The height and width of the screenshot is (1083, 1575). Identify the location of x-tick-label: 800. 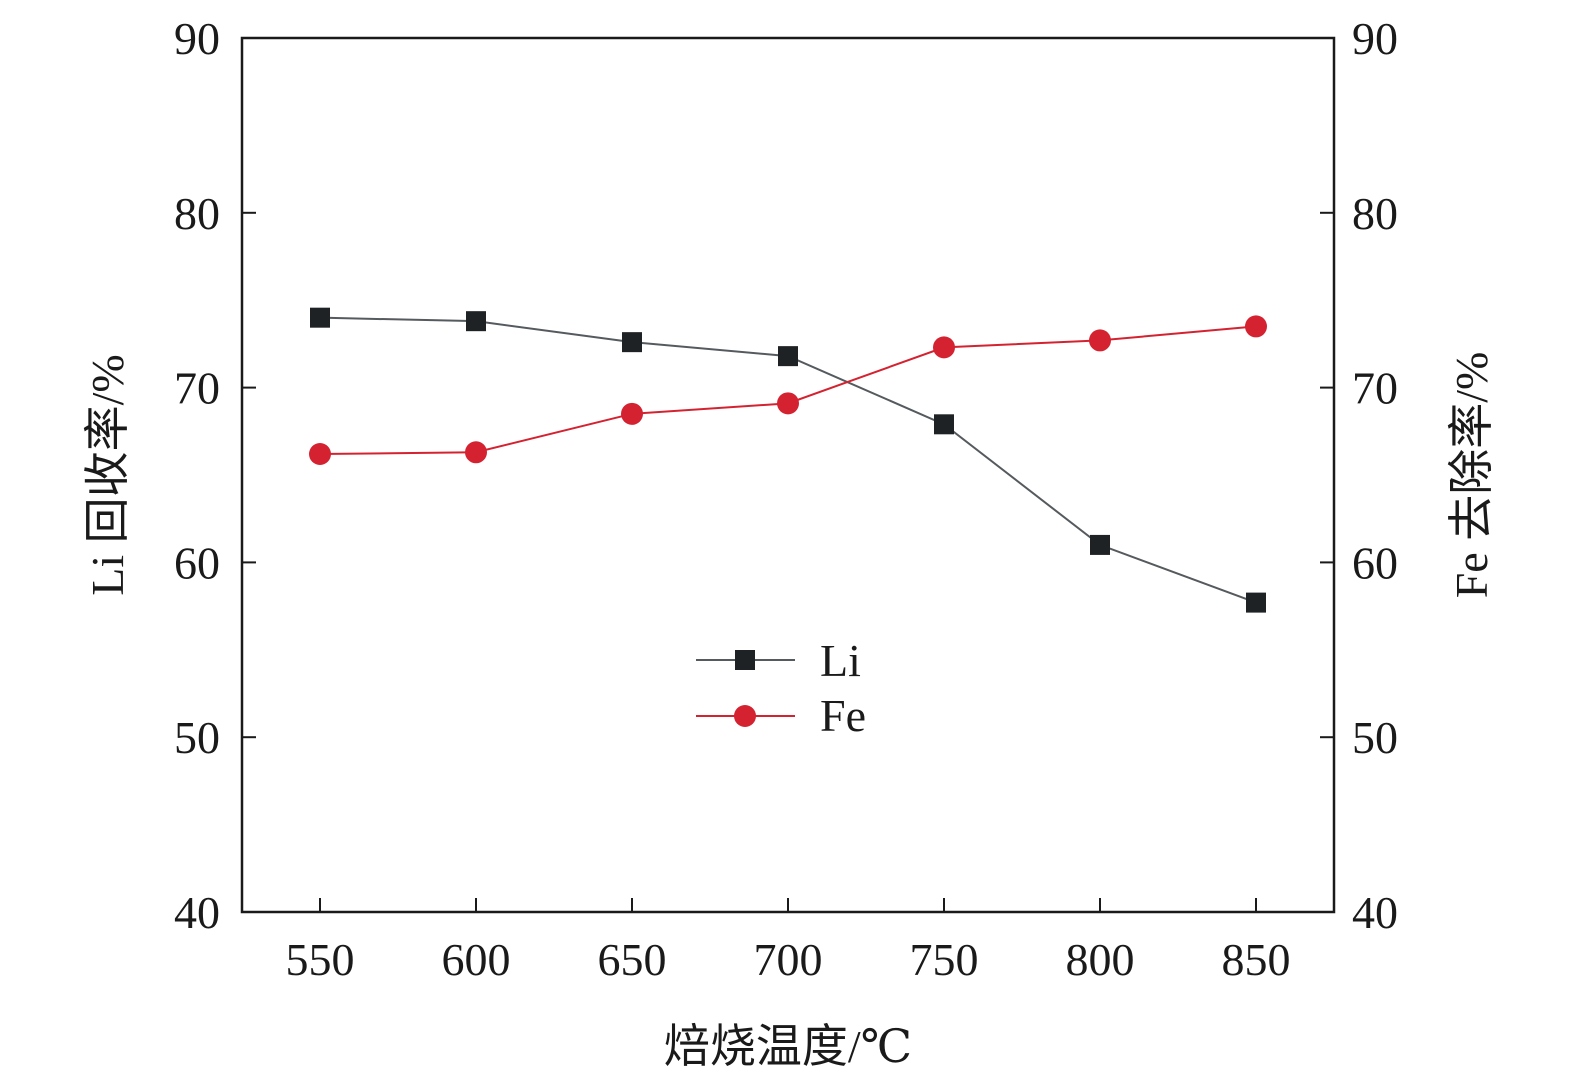
(1100, 959).